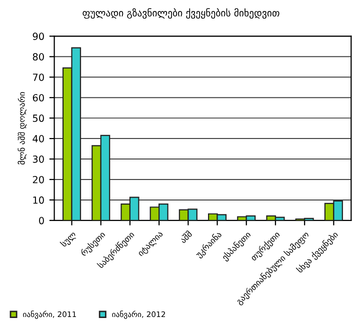 The width and height of the screenshot is (362, 329). Describe the element at coordinates (69, 239) in the screenshot. I see `x-tick-label: სულ` at that location.